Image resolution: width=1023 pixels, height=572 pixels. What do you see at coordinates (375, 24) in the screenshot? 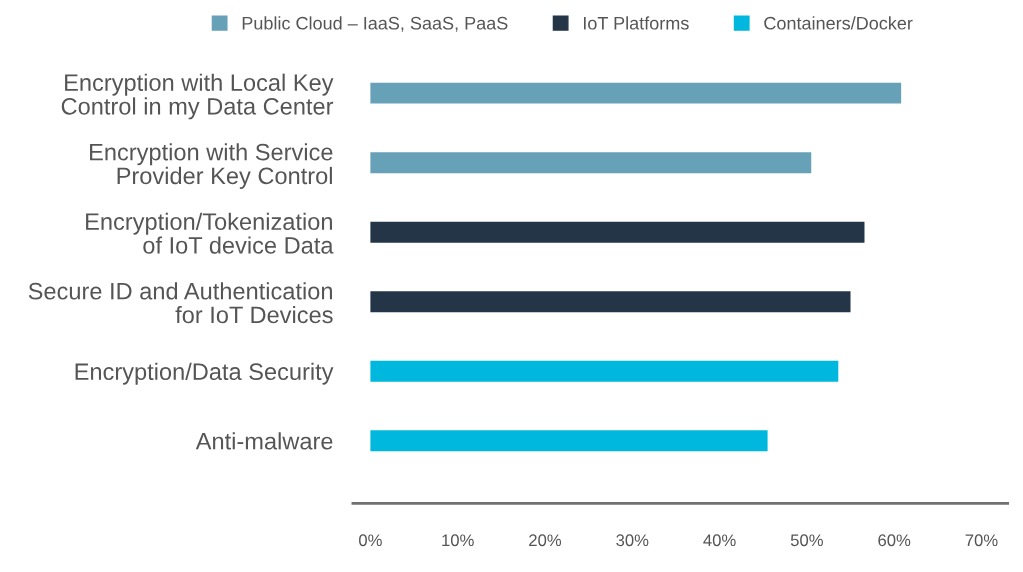
I see `legend-label: Public Cloud – IaaS, SaaS, PaaS` at bounding box center [375, 24].